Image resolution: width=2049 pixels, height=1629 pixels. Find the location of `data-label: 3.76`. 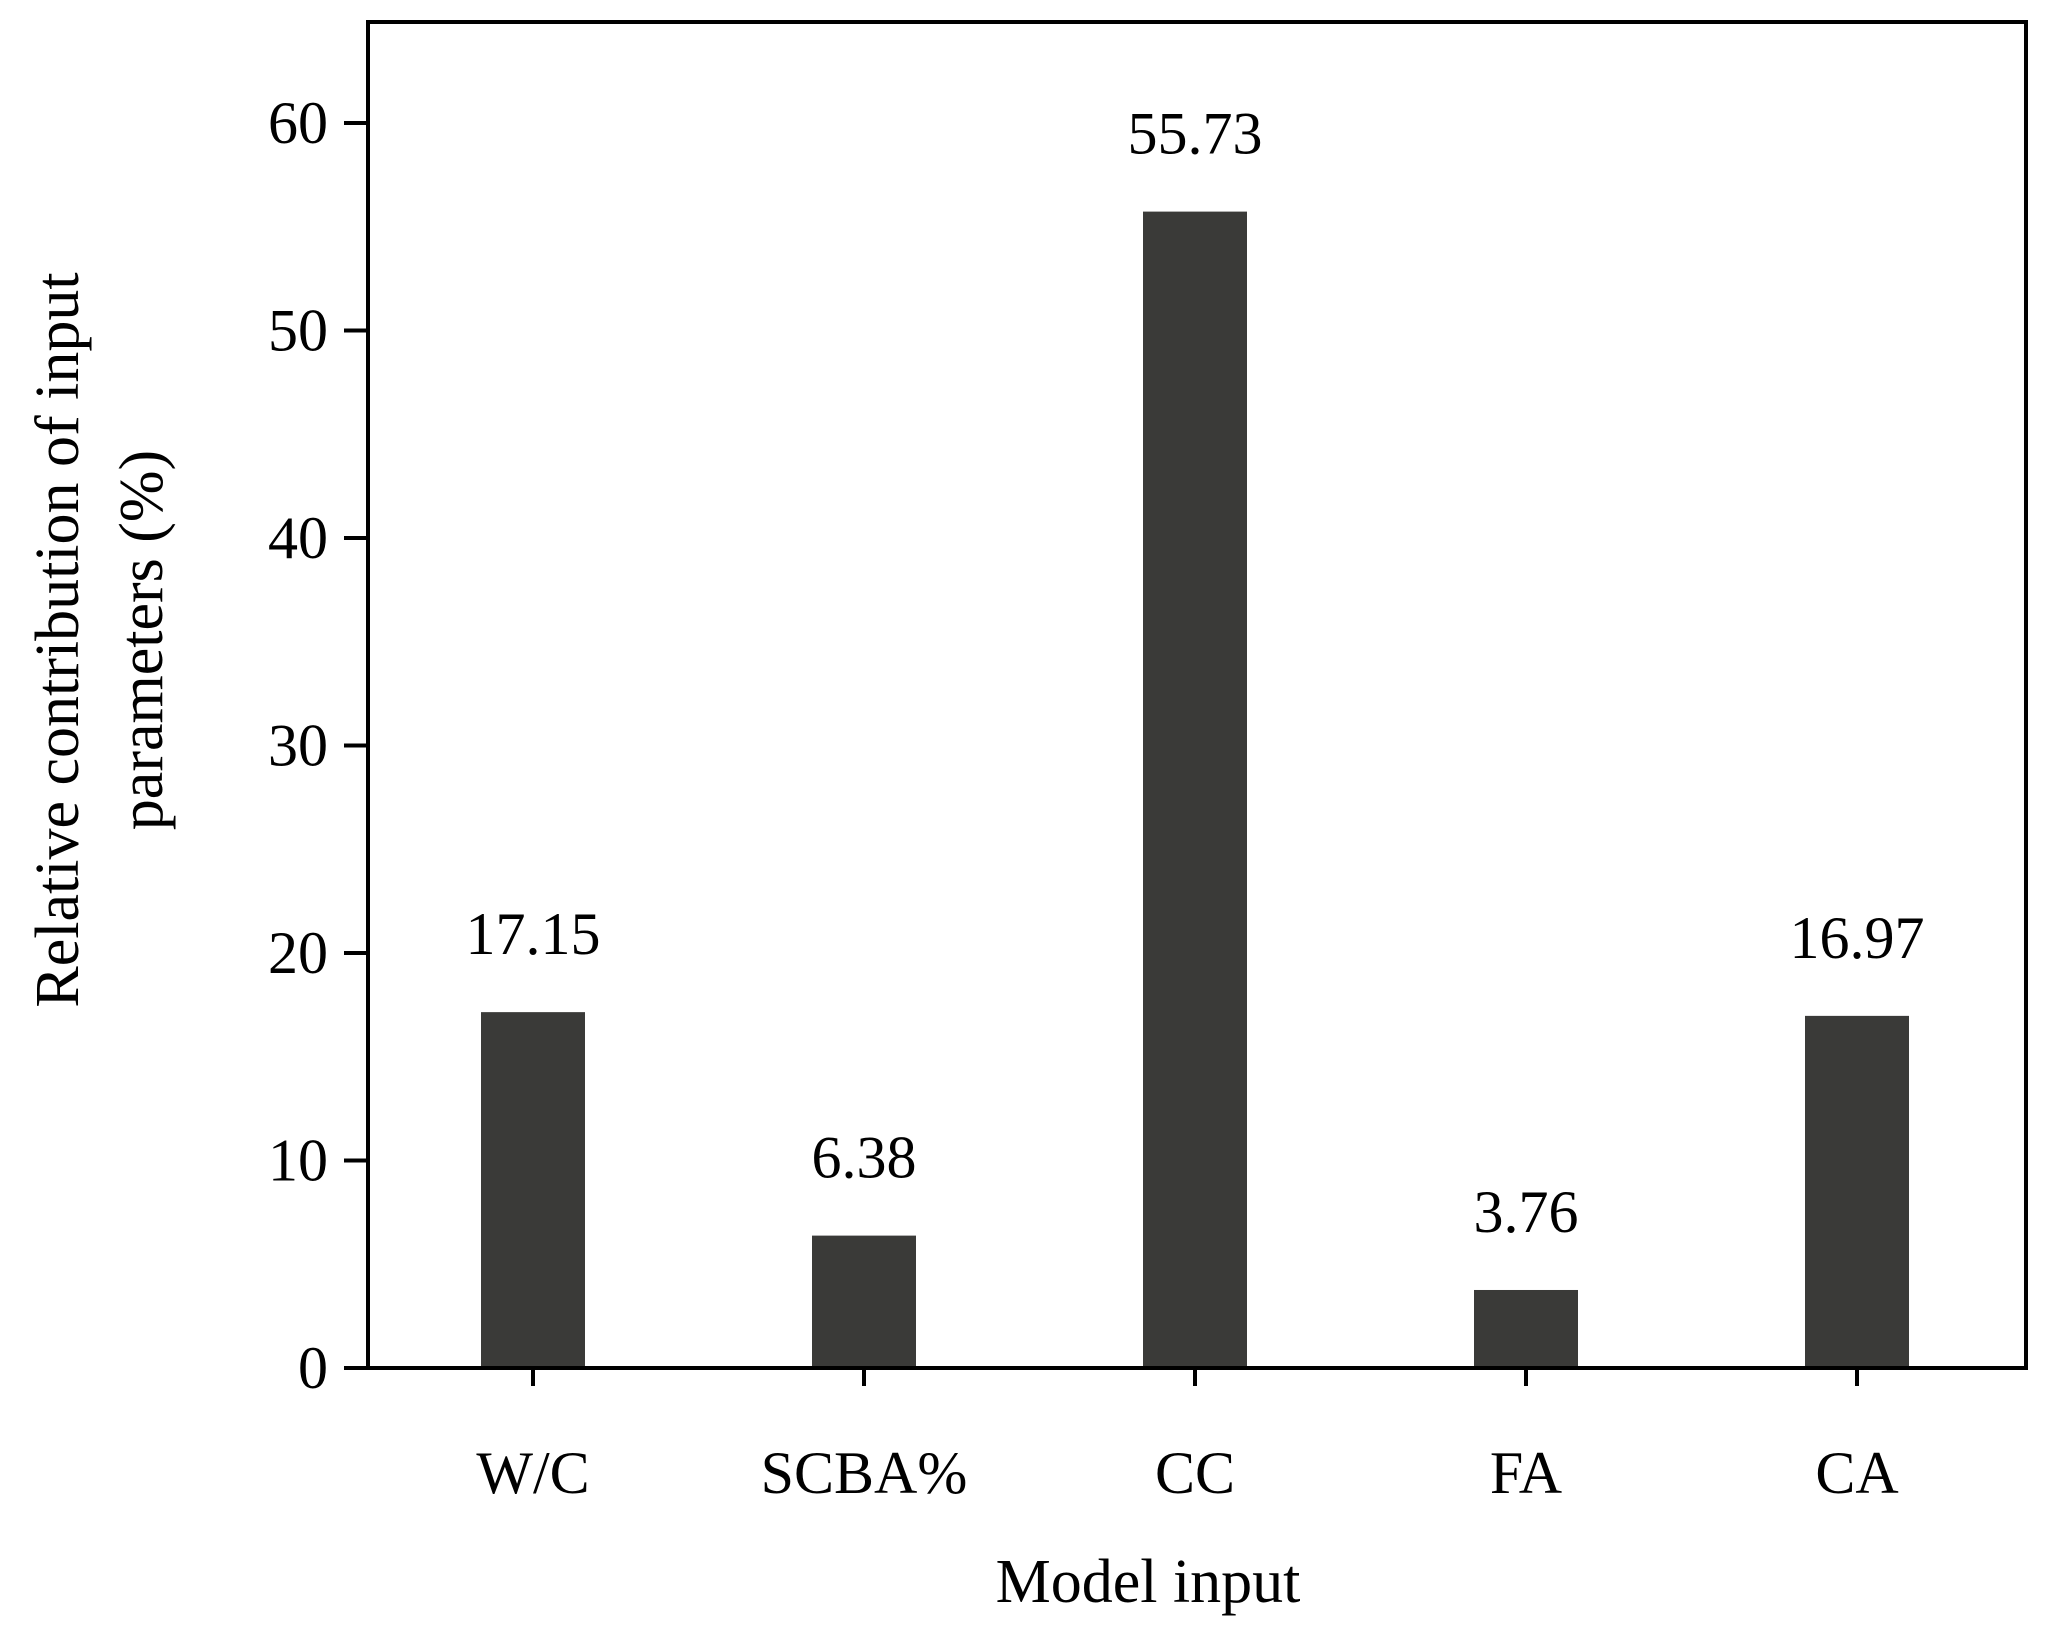

data-label: 3.76 is located at coordinates (1526, 1212).